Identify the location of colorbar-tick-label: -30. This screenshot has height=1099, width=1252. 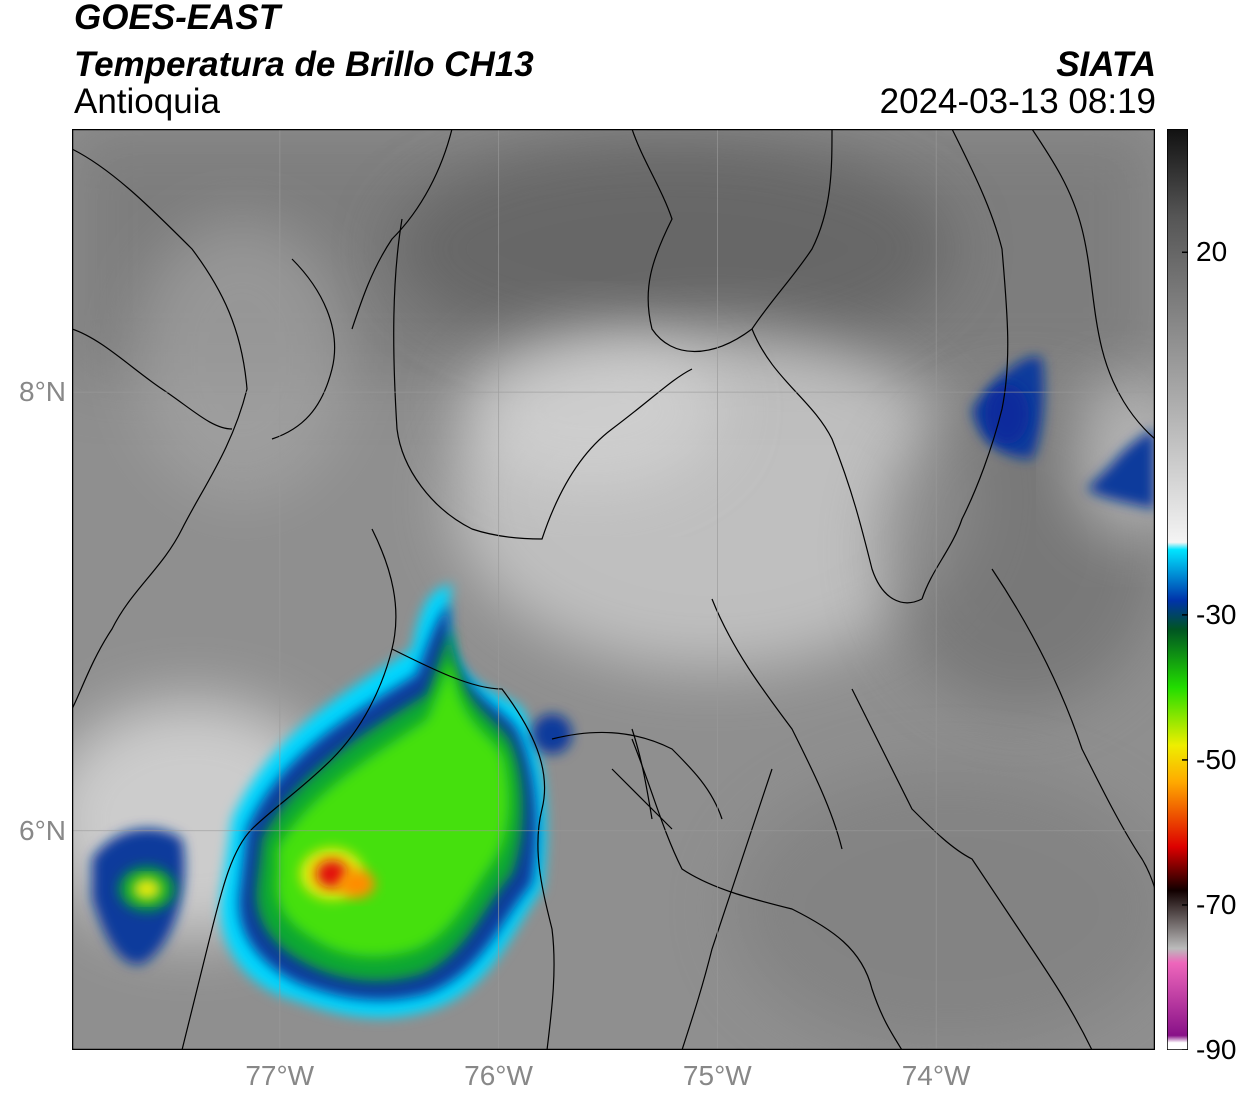
(1216, 614).